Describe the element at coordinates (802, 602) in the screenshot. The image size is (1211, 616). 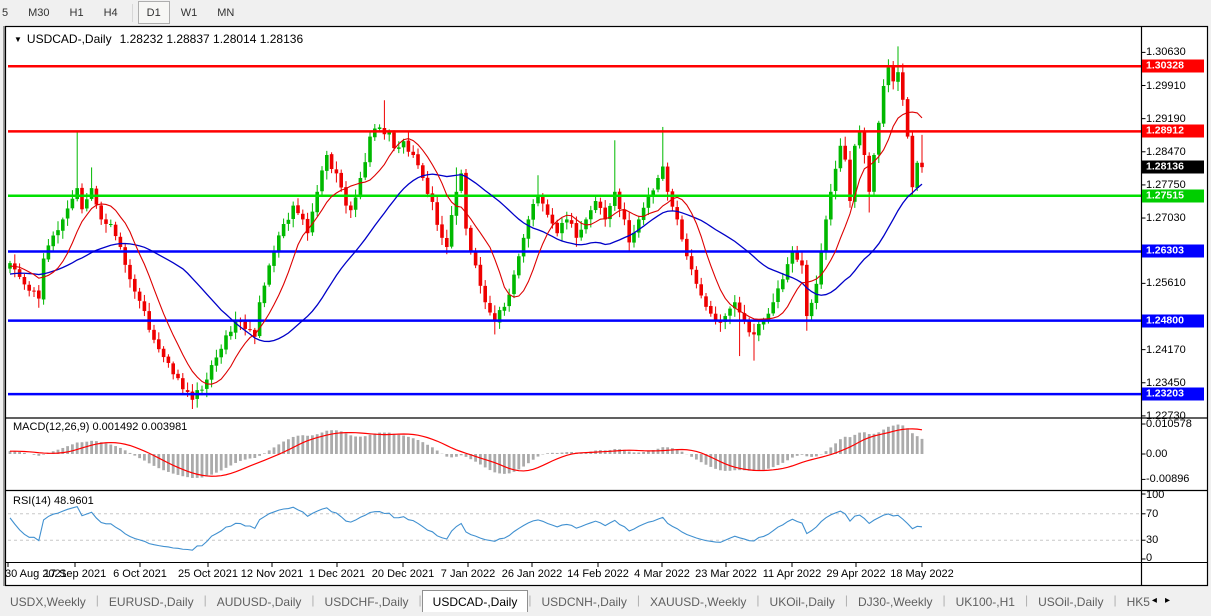
I see `chart-tab-ukoil-daily: UKOil-,Daily` at that location.